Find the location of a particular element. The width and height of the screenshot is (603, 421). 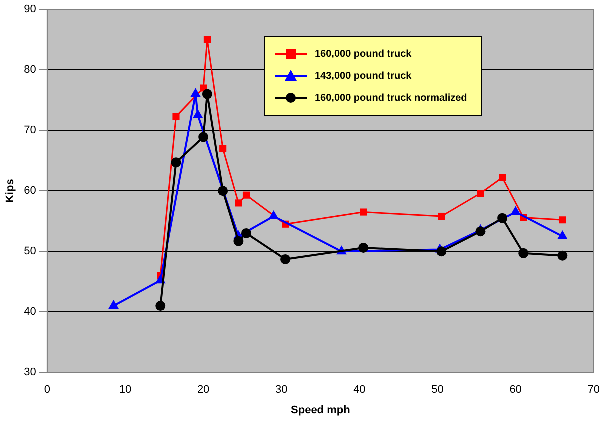

y-tick-label: 40 is located at coordinates (30, 312).